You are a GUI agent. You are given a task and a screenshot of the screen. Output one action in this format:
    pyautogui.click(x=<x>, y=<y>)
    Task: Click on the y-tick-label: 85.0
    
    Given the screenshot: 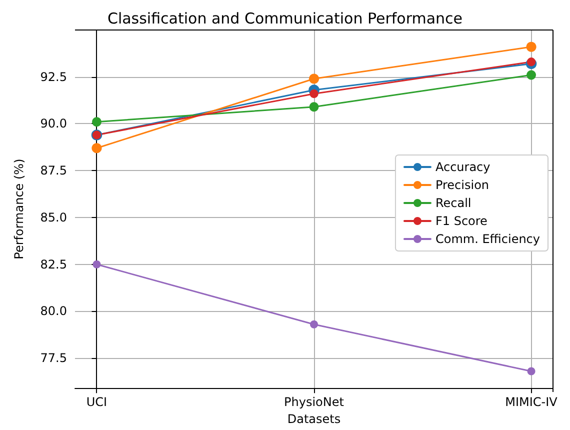 What is the action you would take?
    pyautogui.click(x=53, y=217)
    